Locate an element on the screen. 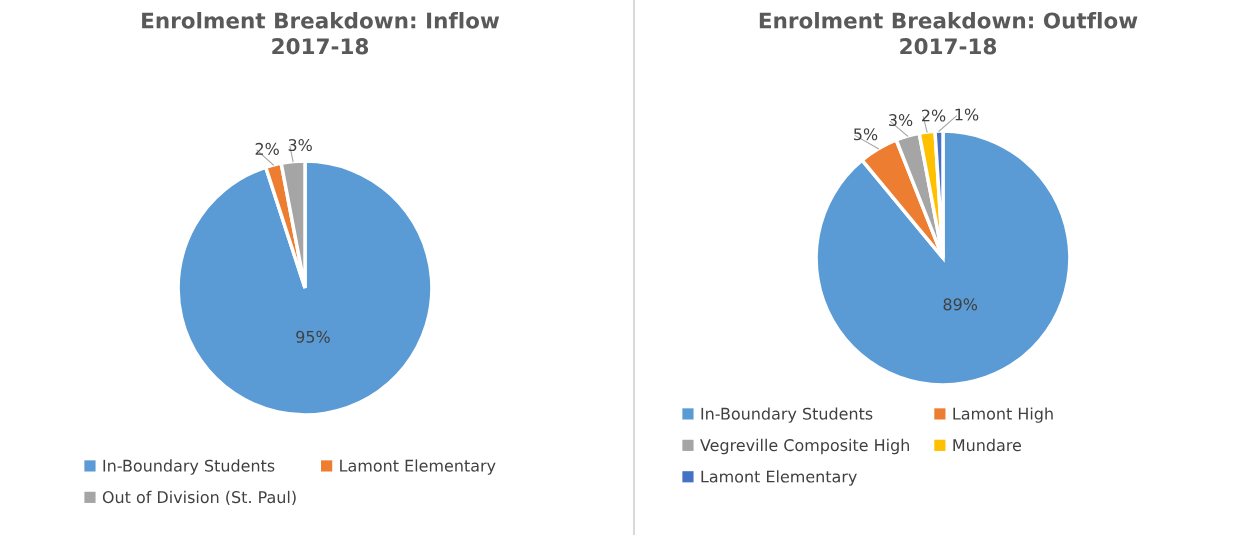  chart-title: Enrolment Breakdown: Inflow 2017-18 is located at coordinates (321, 33).